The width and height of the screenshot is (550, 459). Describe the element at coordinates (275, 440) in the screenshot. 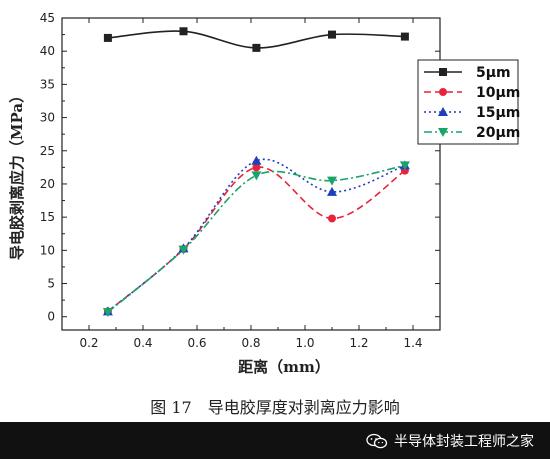

I see `footer-bar: 半导体封装工程师之家` at that location.